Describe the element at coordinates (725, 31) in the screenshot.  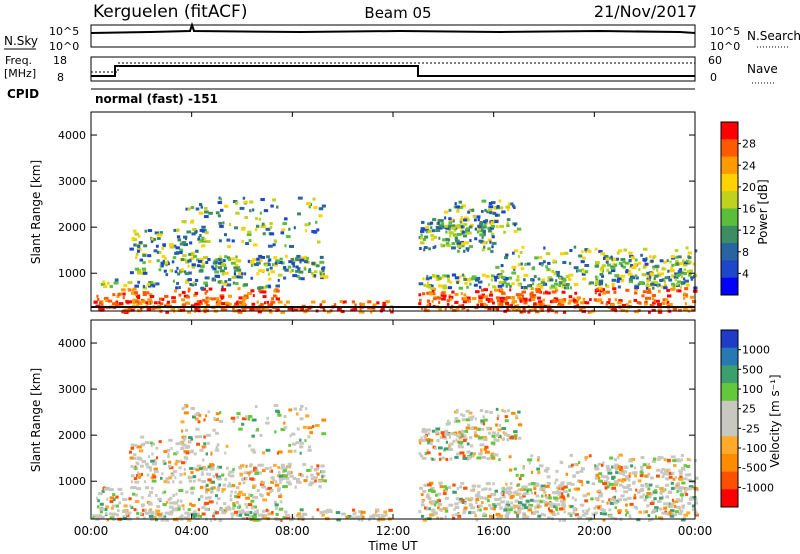
I see `noise-right-tick-top: 10^5` at that location.